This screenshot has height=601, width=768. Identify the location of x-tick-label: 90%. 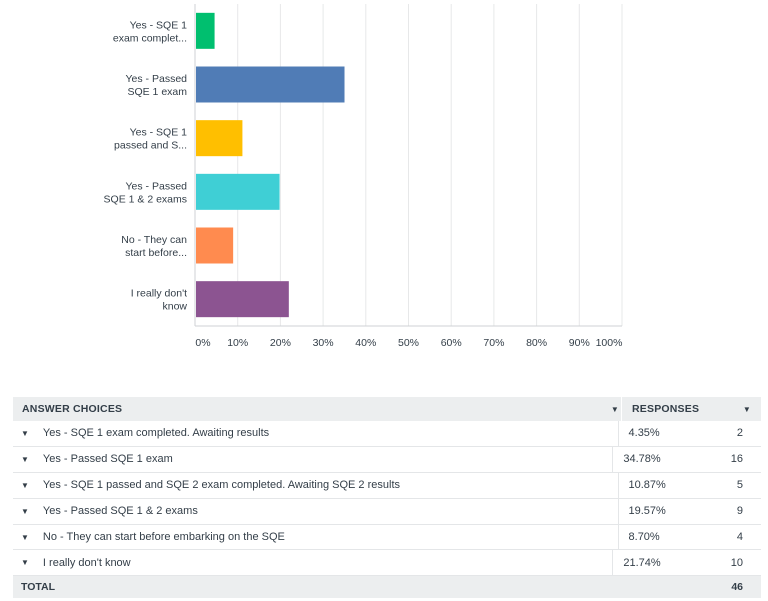
(579, 343).